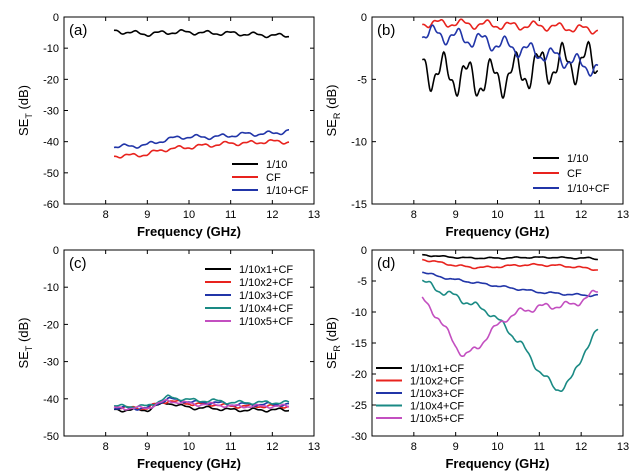  I want to click on series-line-1-10x1-cf, so click(201, 407).